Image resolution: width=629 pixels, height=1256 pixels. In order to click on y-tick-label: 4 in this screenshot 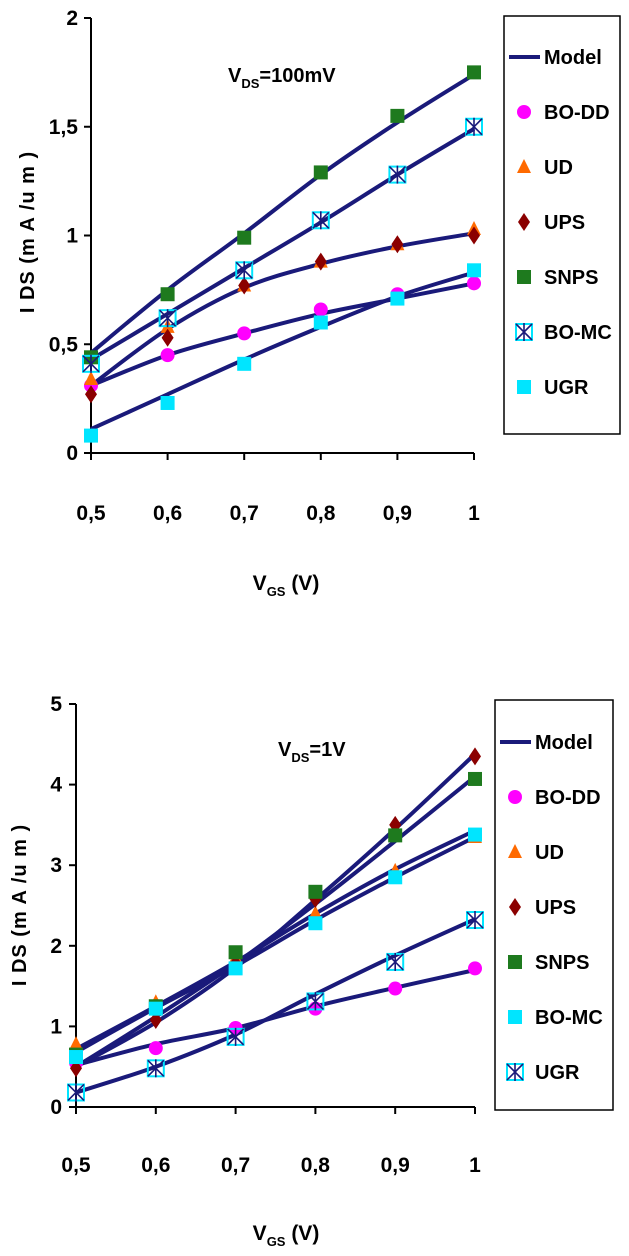, I will do `click(56, 785)`.